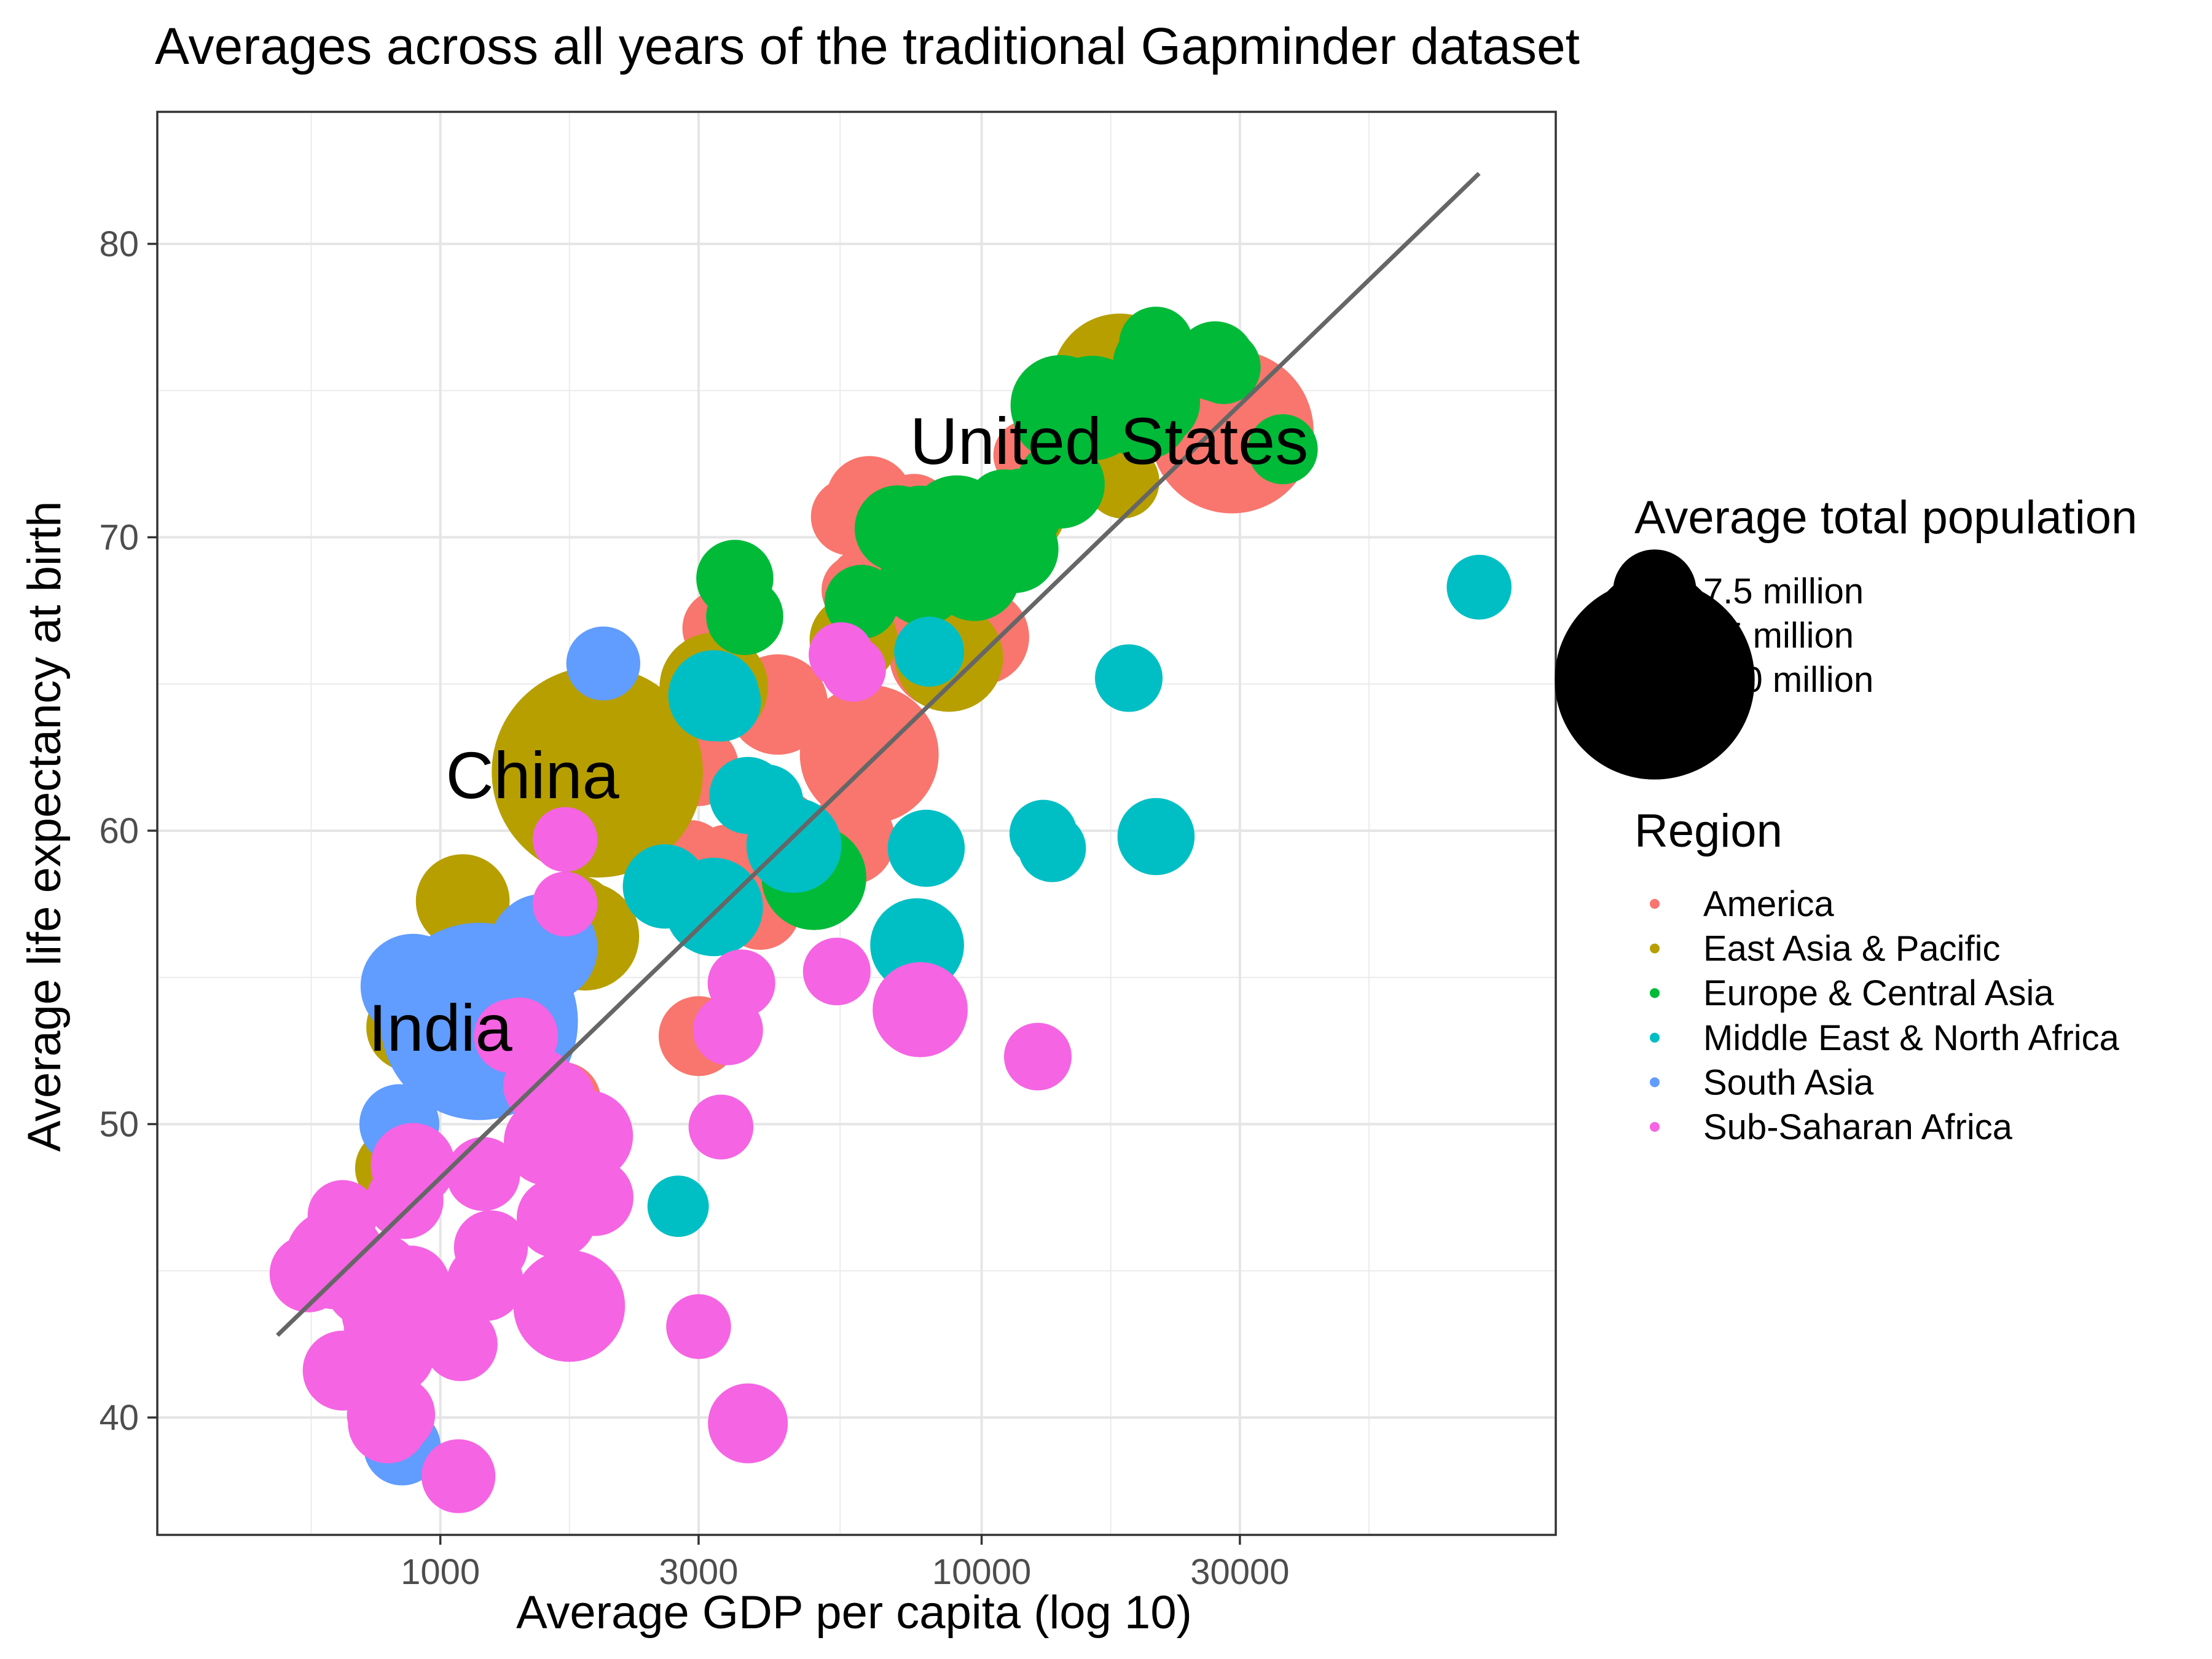 This screenshot has width=2212, height=1659. I want to click on size-legend-title: Average total population, so click(1885, 518).